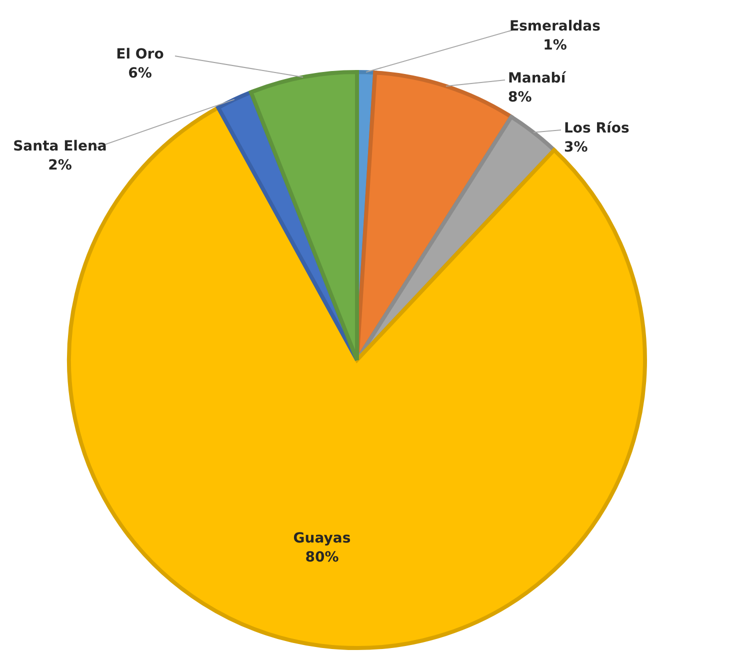  Describe the element at coordinates (60, 146) in the screenshot. I see `slice-label: Santa Elena` at that location.